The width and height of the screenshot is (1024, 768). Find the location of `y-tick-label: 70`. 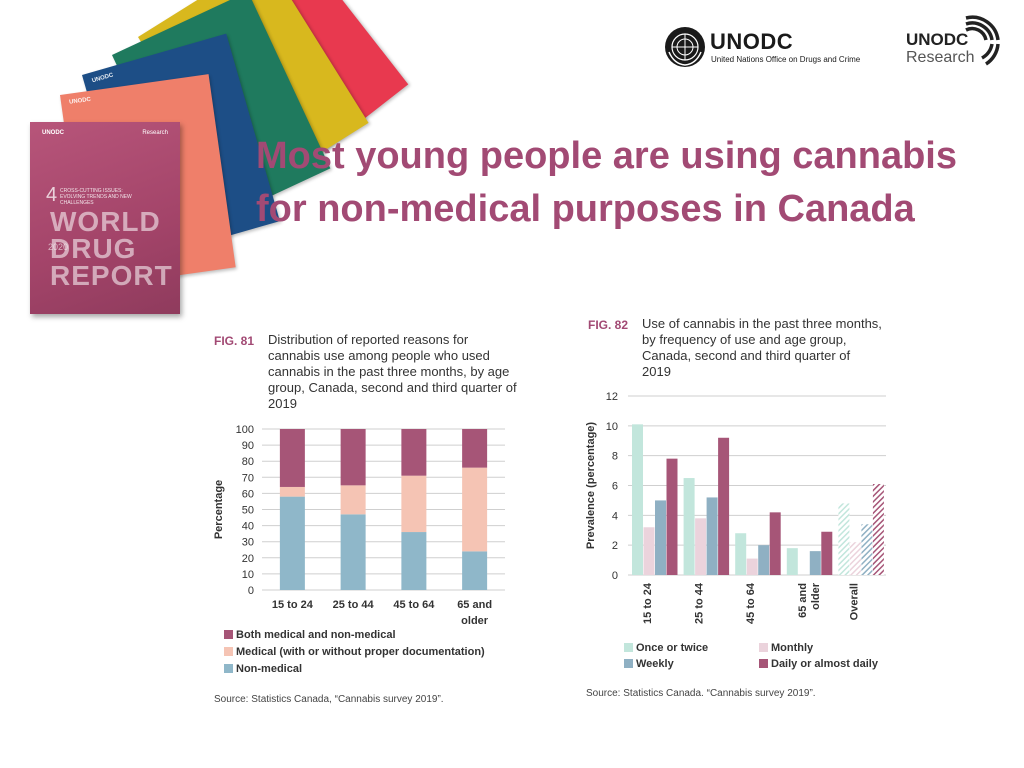

y-tick-label: 70 is located at coordinates (248, 478).